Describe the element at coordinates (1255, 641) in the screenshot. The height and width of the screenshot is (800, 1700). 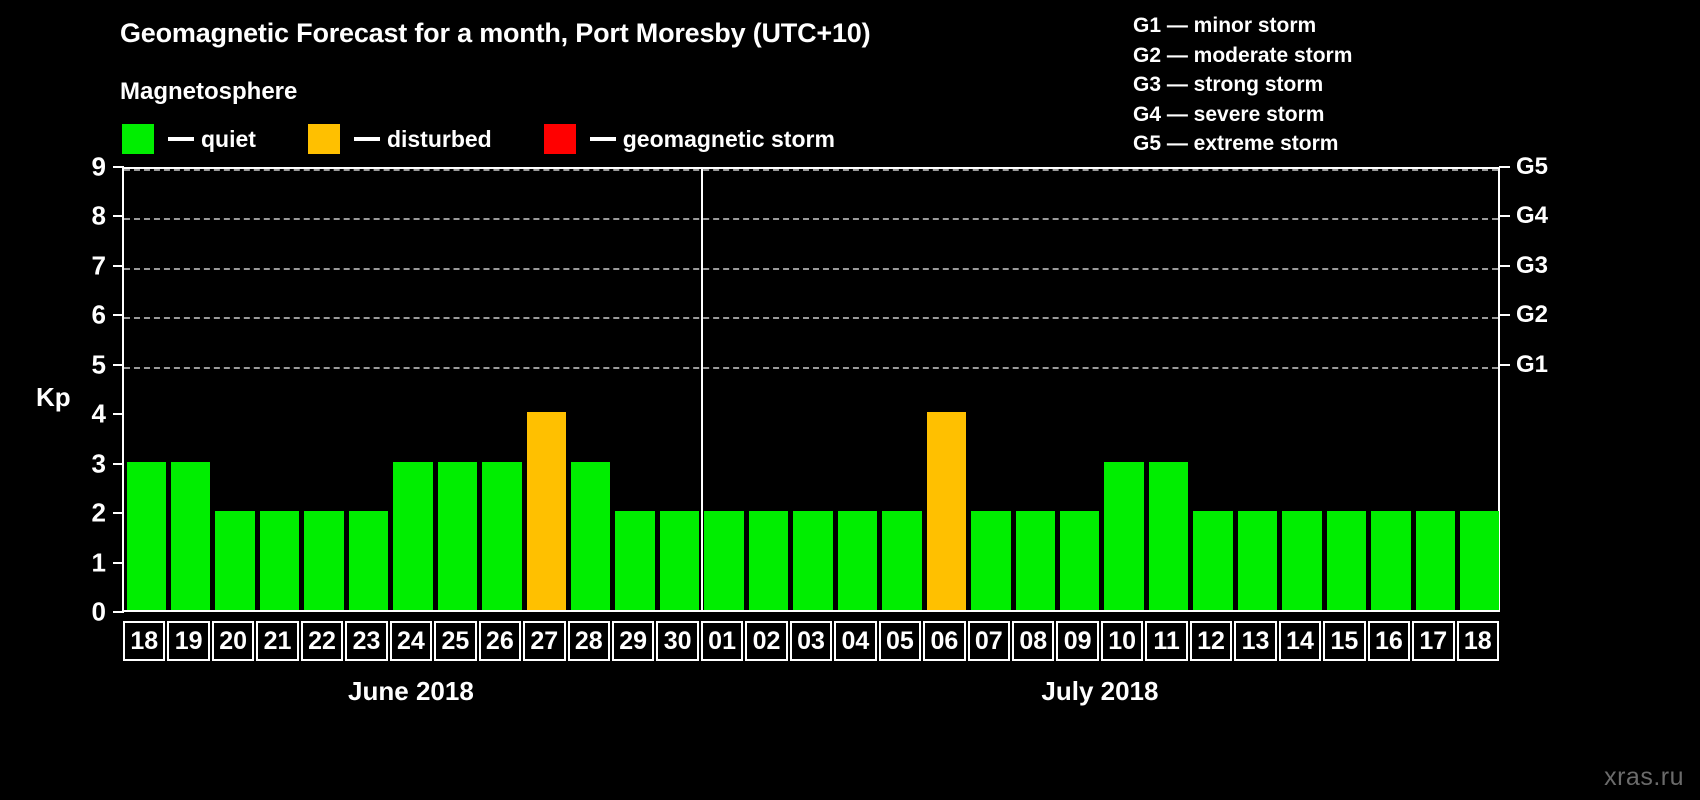
I see `date-label-july-13: 13` at that location.